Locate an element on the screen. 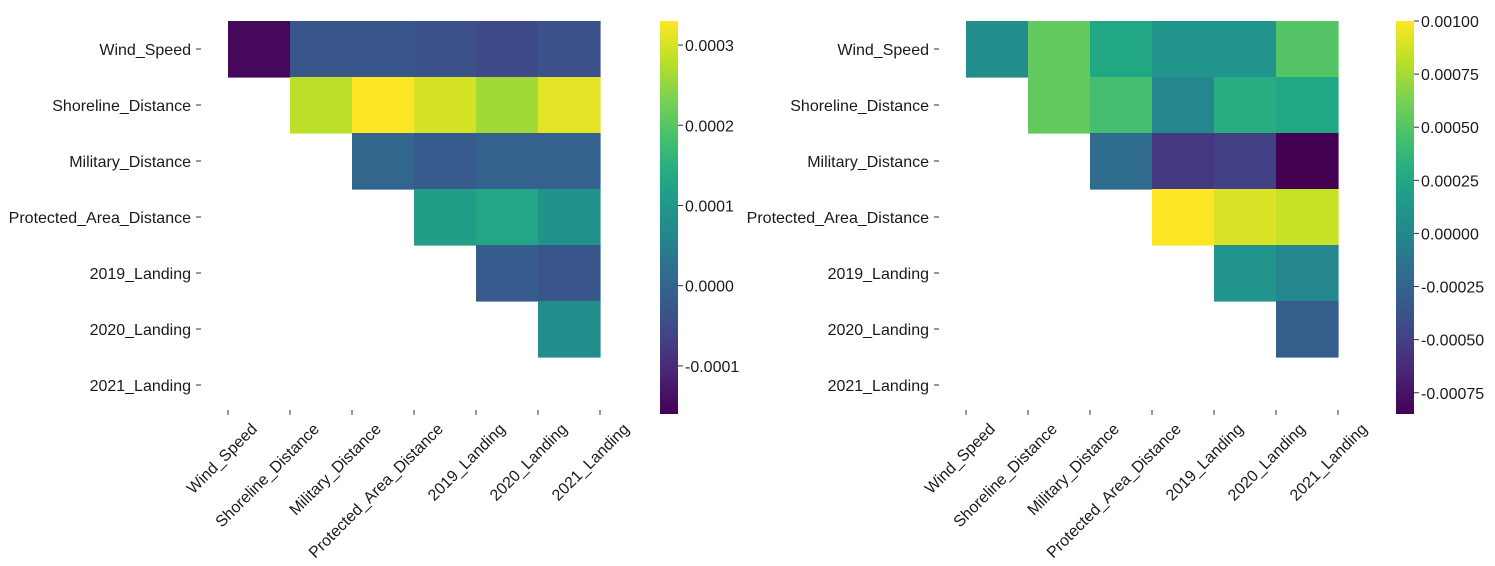 The image size is (1495, 566). colorbar-tick-label: 0.00025 is located at coordinates (1450, 181).